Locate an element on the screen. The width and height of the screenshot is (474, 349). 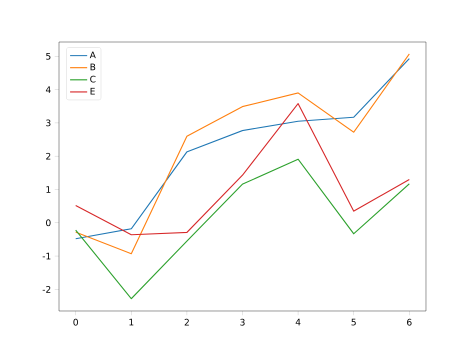
y-tick-label: 5 is located at coordinates (48, 56).